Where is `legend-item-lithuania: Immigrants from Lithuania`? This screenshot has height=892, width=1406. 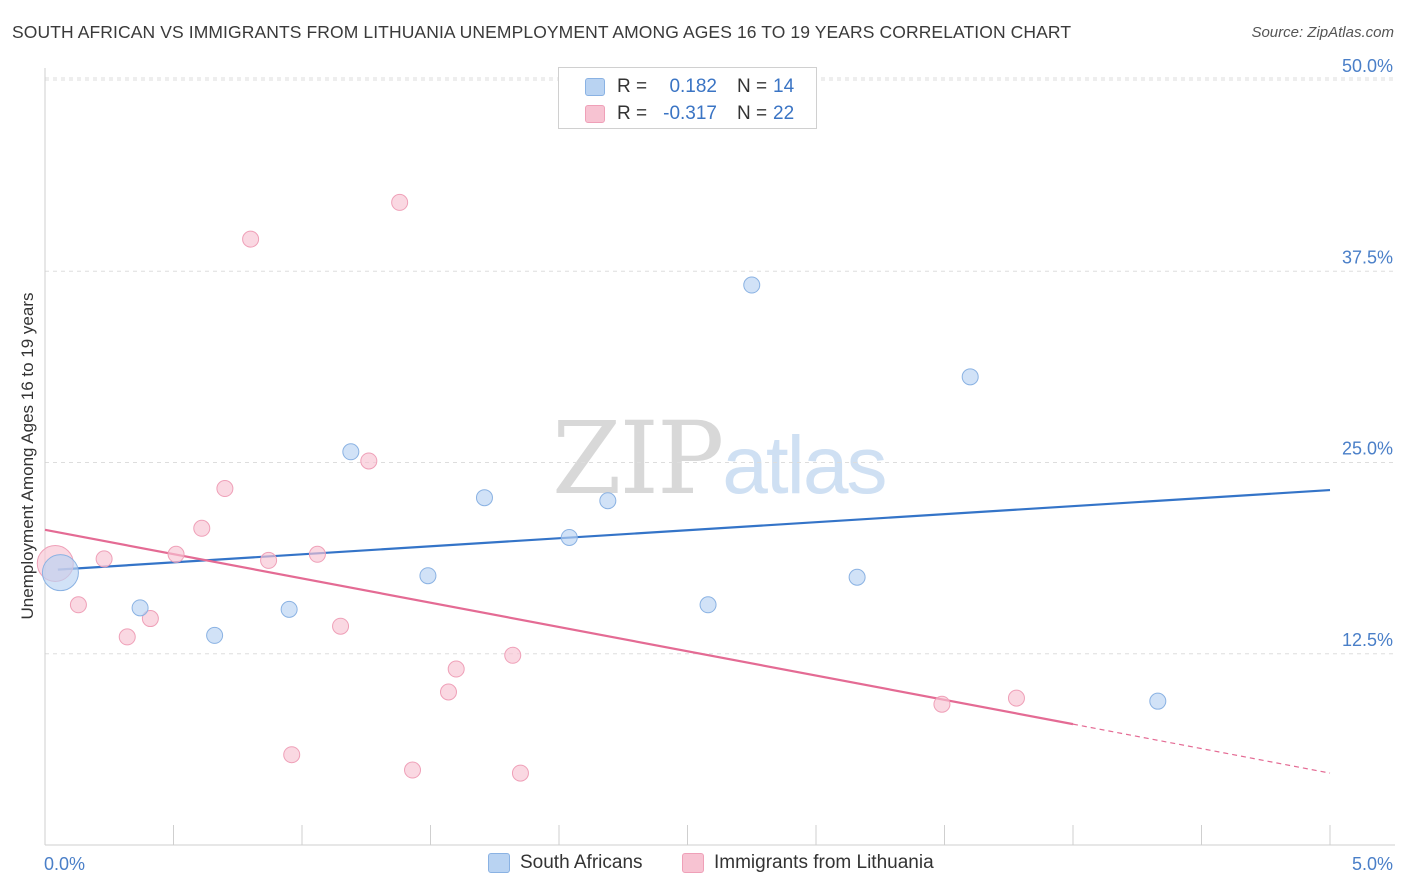 legend-item-lithuania: Immigrants from Lithuania is located at coordinates (808, 863).